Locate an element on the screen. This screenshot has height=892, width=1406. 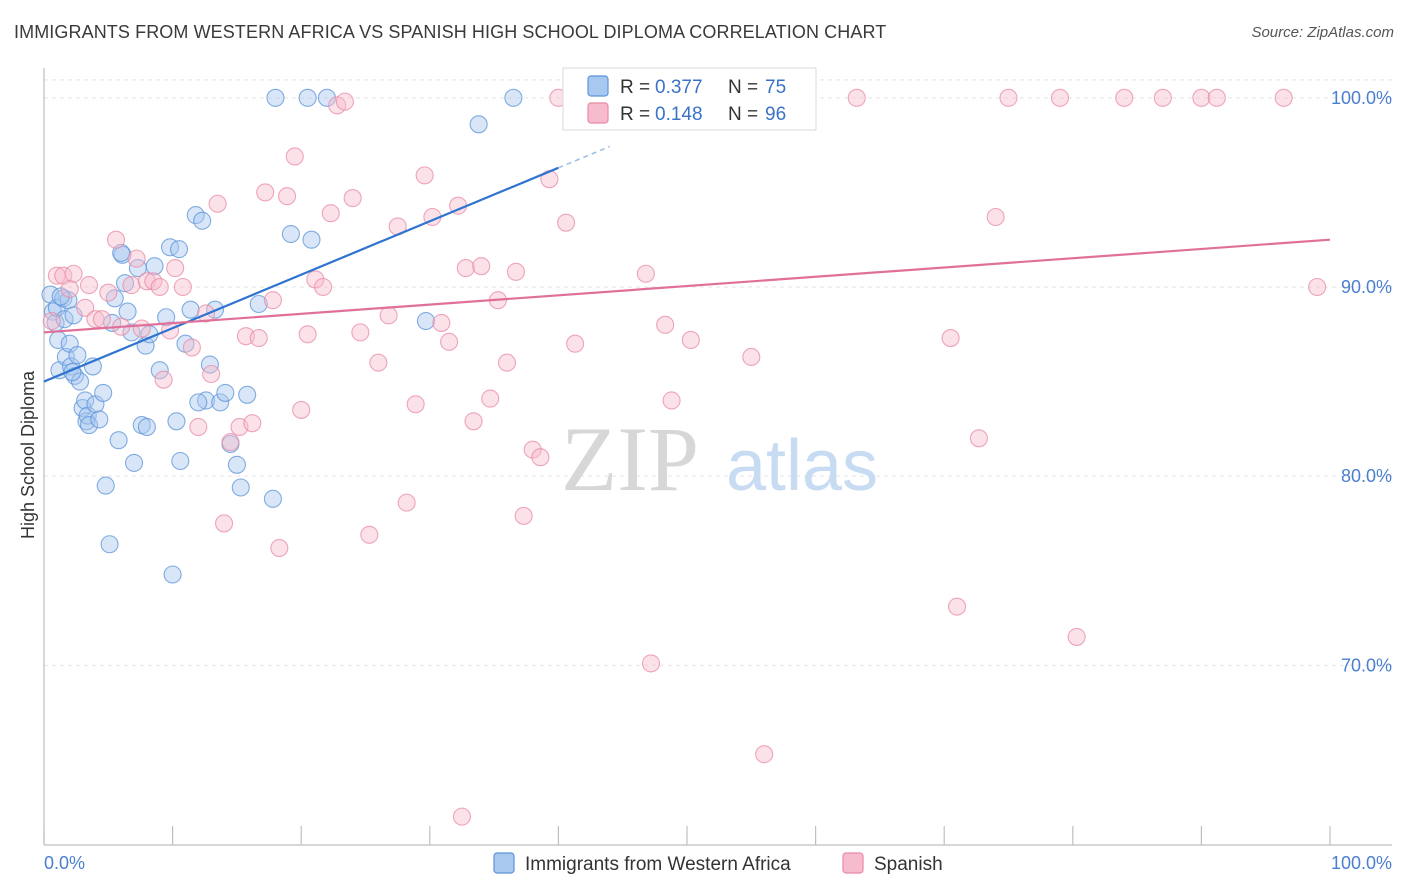
legend-swatch-western-africa is located at coordinates (598, 86).